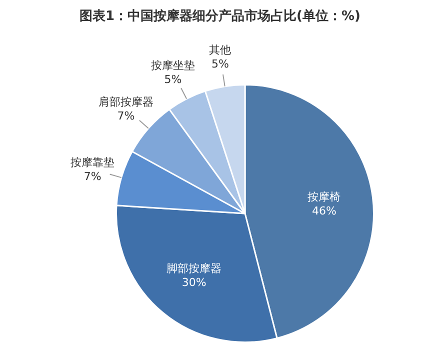  Describe the element at coordinates (194, 269) in the screenshot. I see `slice-label: 脚部按摩器` at that location.